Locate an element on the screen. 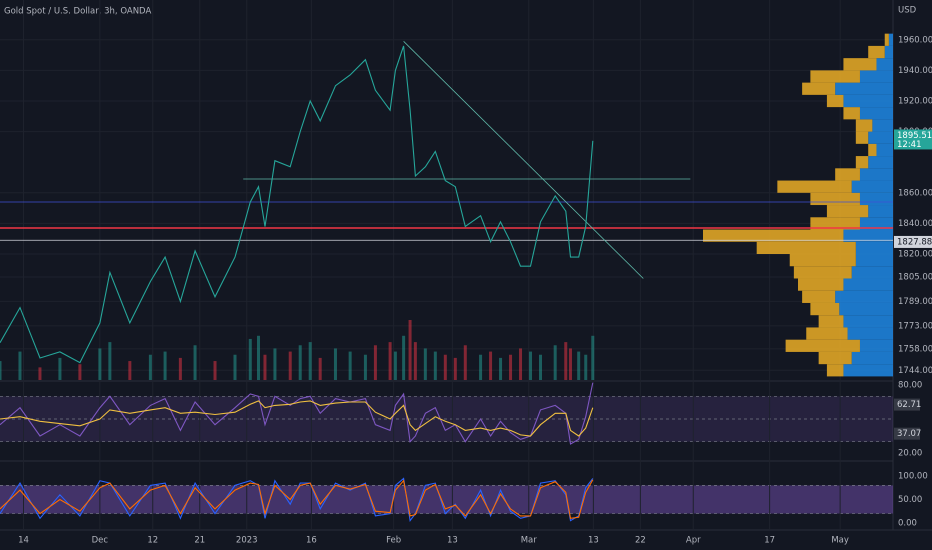 This screenshot has width=932, height=550. y-tick-label: 1773.000 is located at coordinates (915, 326).